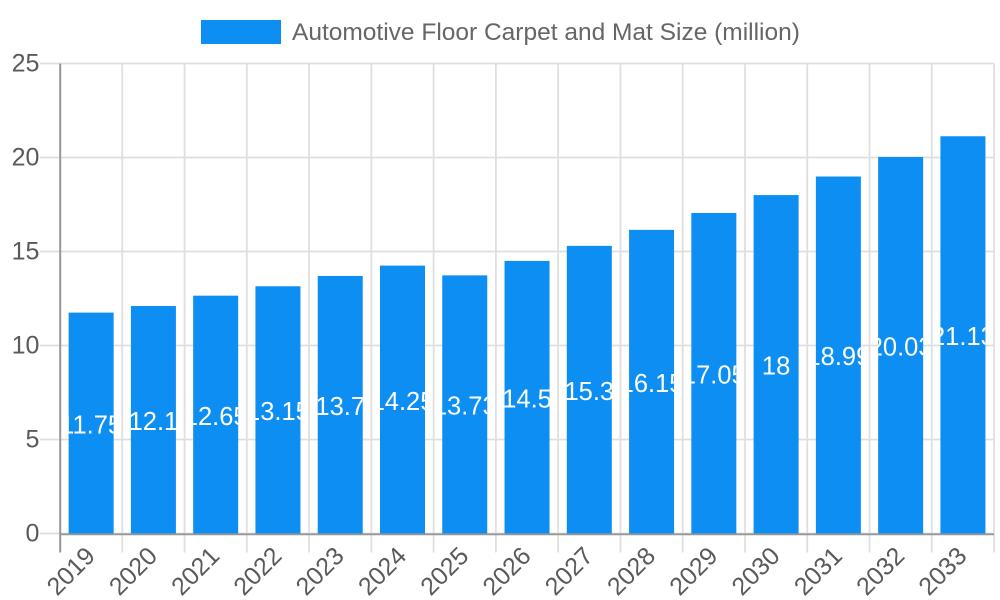  Describe the element at coordinates (154, 422) in the screenshot. I see `svg-text: 12.1` at that location.